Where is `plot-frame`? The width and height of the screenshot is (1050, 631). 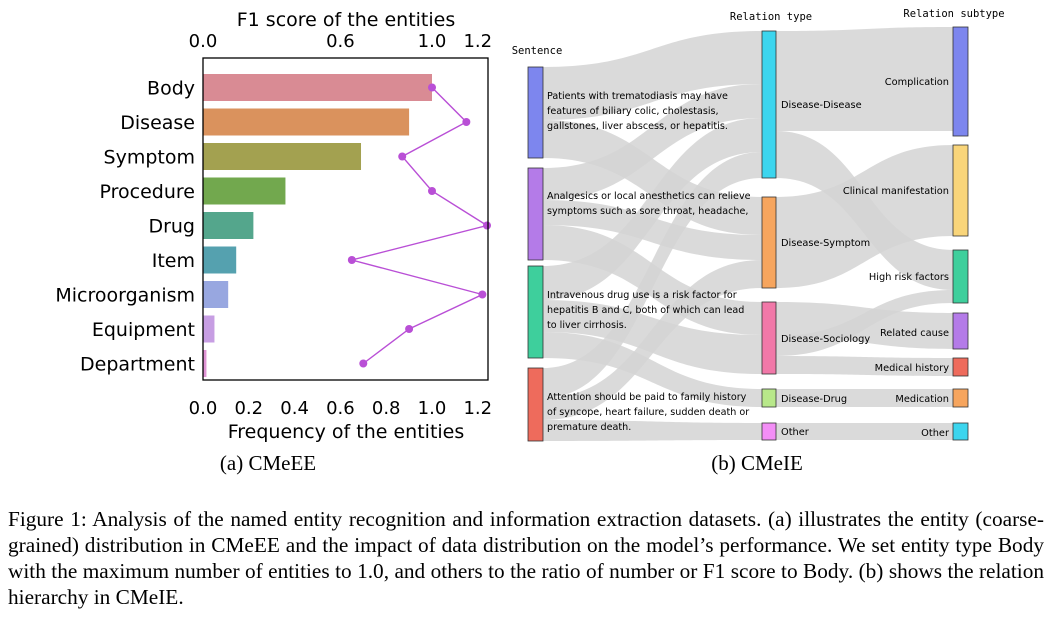
plot-frame is located at coordinates (345, 219).